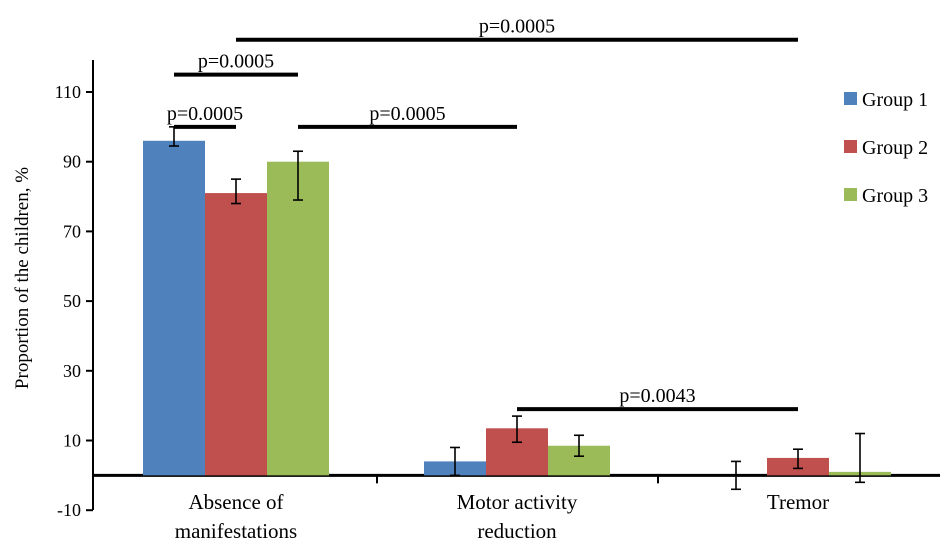 The width and height of the screenshot is (948, 551). I want to click on y-tick-label: 110, so click(68, 92).